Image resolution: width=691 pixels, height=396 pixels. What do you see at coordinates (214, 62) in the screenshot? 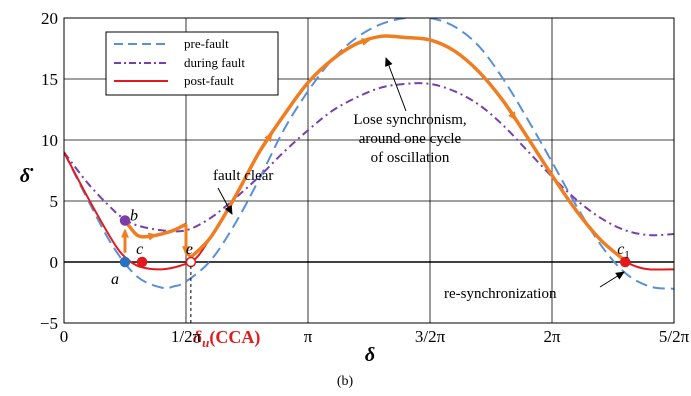
I see `legend-label-during-fault: during fault` at bounding box center [214, 62].